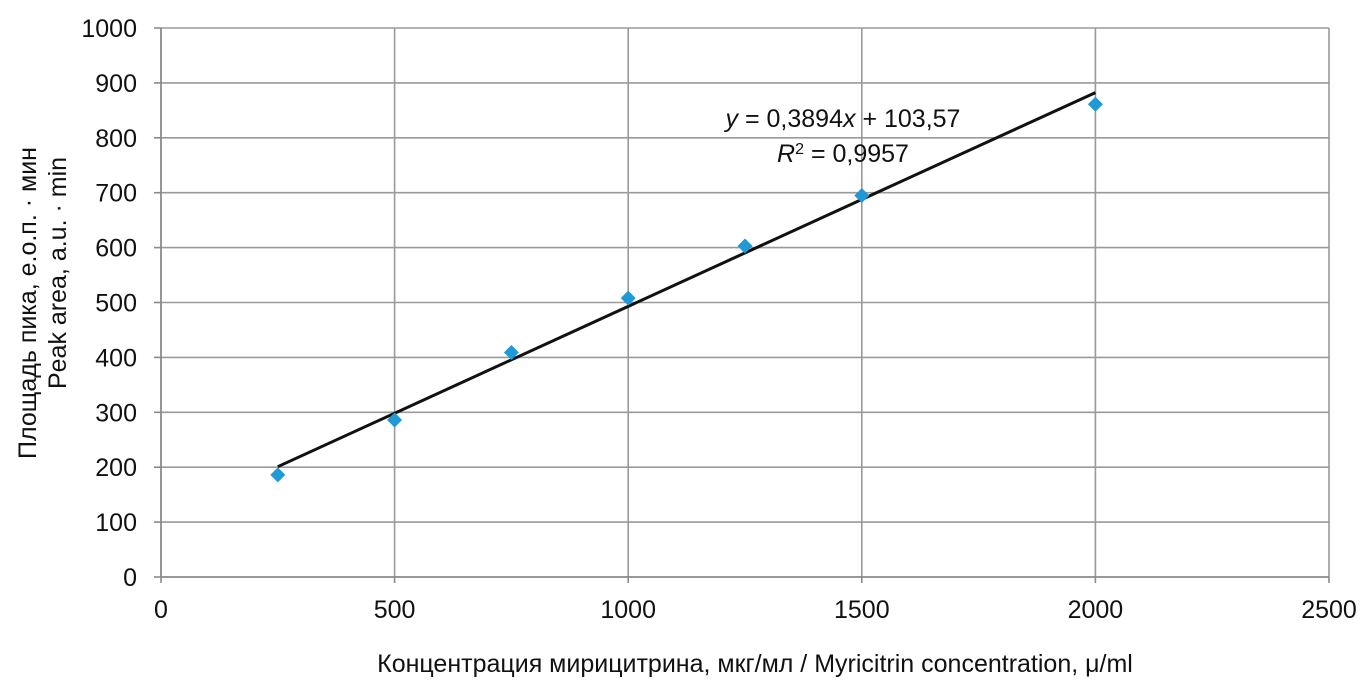 Image resolution: width=1361 pixels, height=685 pixels. Describe the element at coordinates (116, 249) in the screenshot. I see `y-tick-label-600: 600` at that location.